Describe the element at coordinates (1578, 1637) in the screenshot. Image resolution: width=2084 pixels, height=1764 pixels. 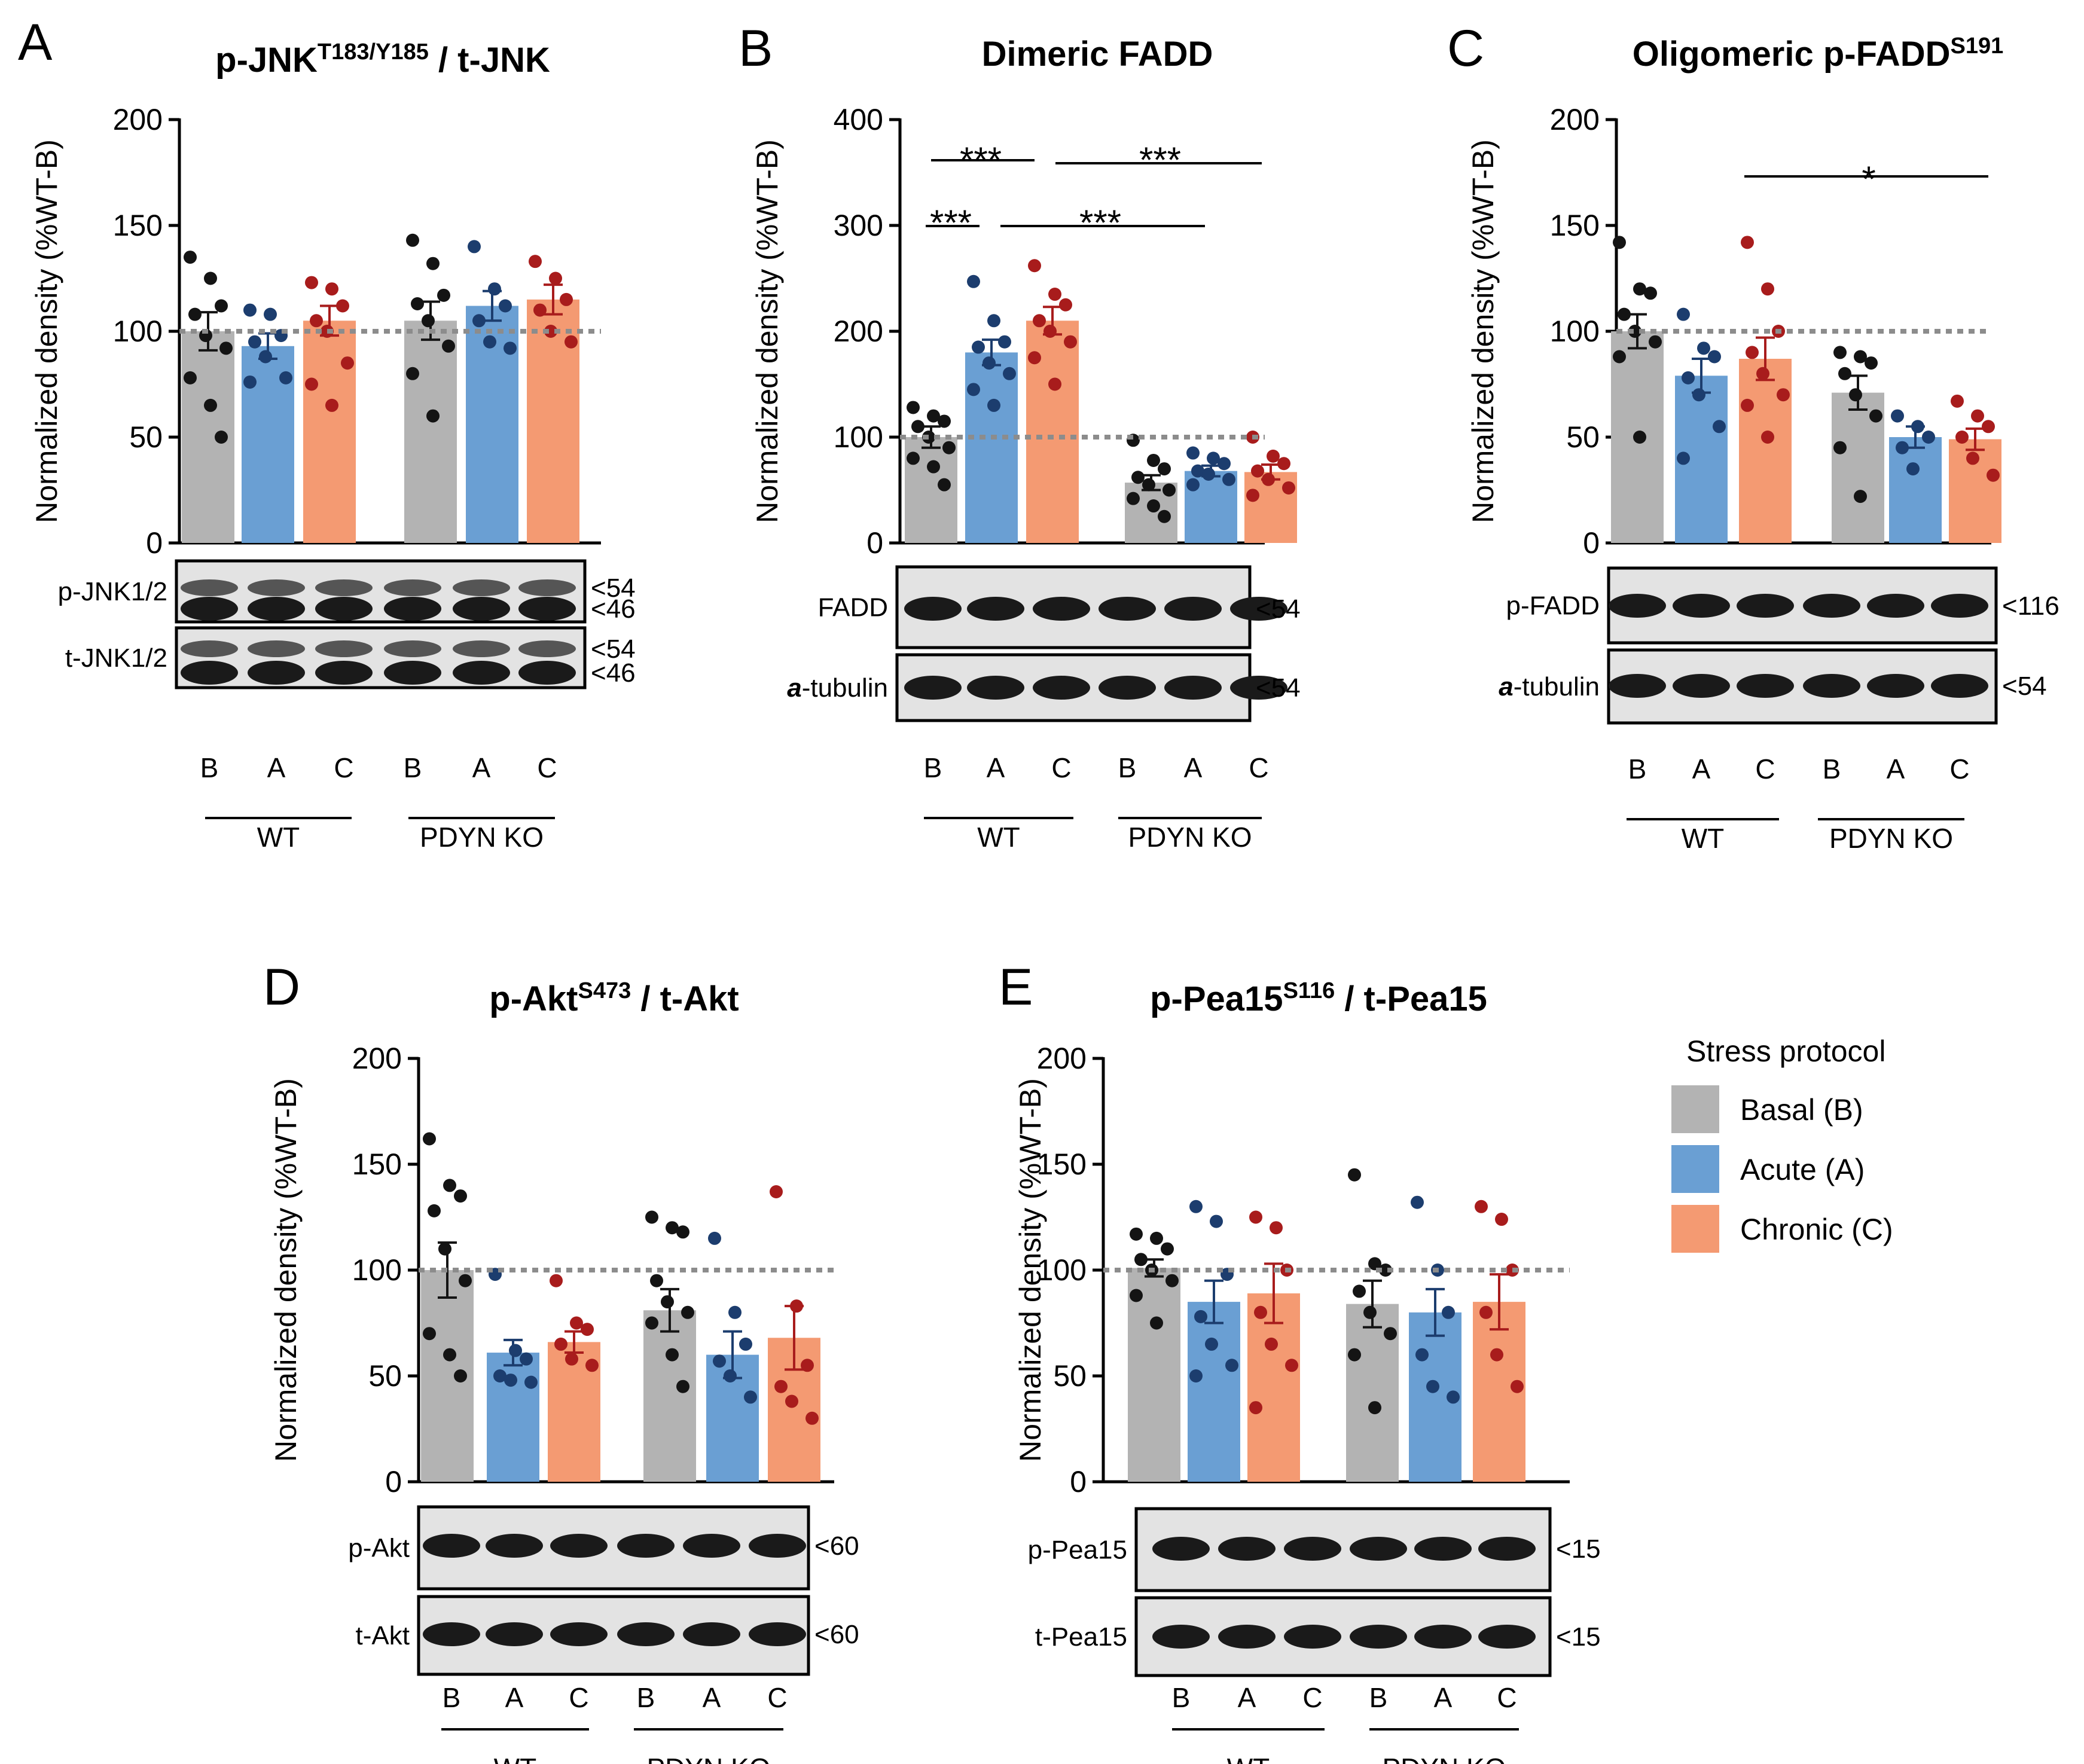
I see `mw-marker: <15` at that location.